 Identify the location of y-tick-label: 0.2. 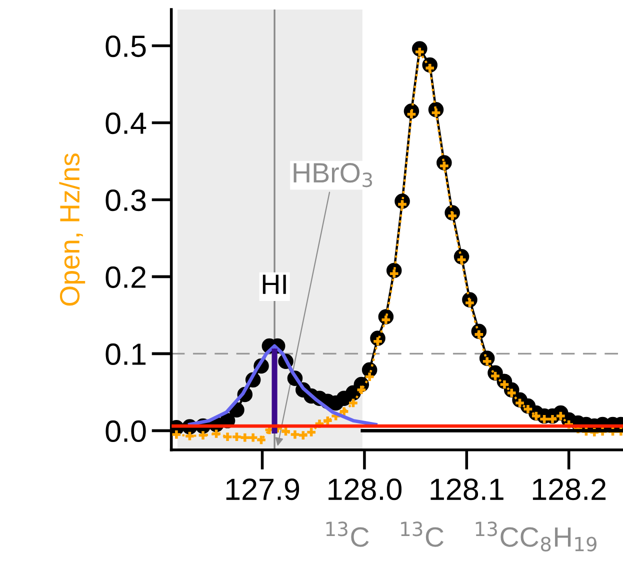
(126, 277).